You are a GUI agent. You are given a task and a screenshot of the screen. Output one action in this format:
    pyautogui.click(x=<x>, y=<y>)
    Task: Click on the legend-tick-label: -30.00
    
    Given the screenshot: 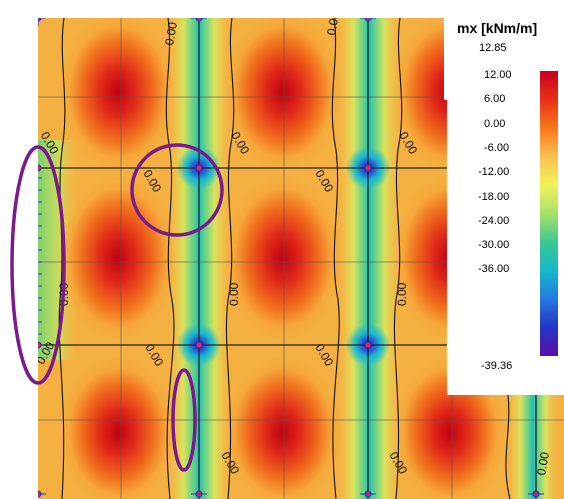 What is the action you would take?
    pyautogui.click(x=494, y=245)
    